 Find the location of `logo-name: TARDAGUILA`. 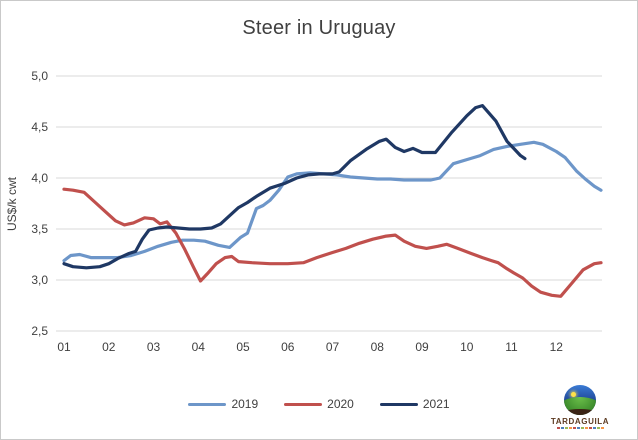

logo-name: TARDAGUILA is located at coordinates (580, 421).